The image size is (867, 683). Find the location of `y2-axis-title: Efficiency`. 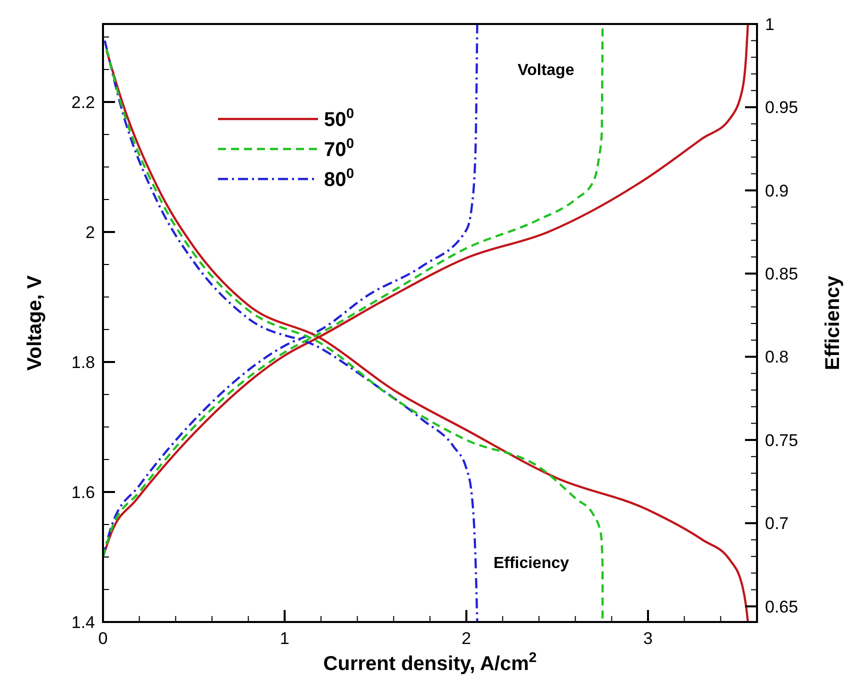

y2-axis-title: Efficiency is located at coordinates (833, 322).